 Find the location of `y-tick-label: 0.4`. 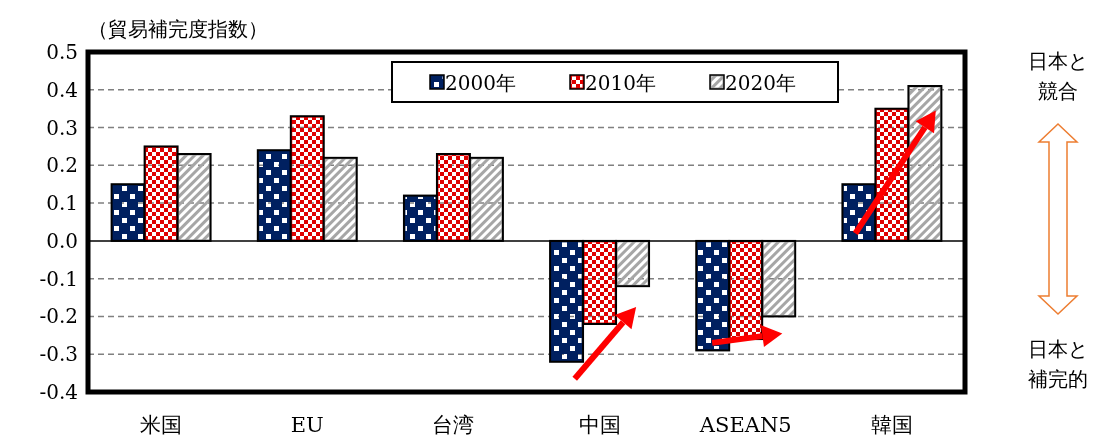

y-tick-label: 0.4 is located at coordinates (62, 89).